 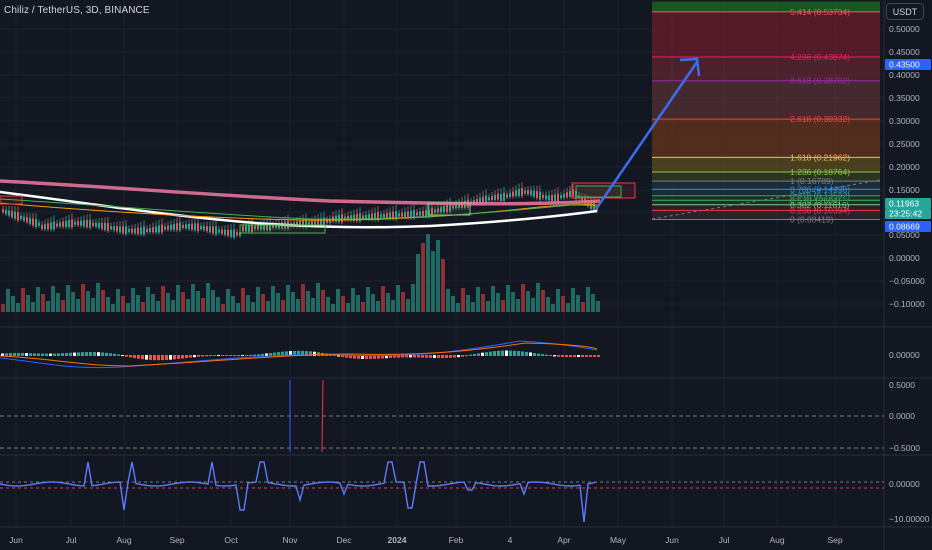 I want to click on range-box-mid, so click(x=282, y=229).